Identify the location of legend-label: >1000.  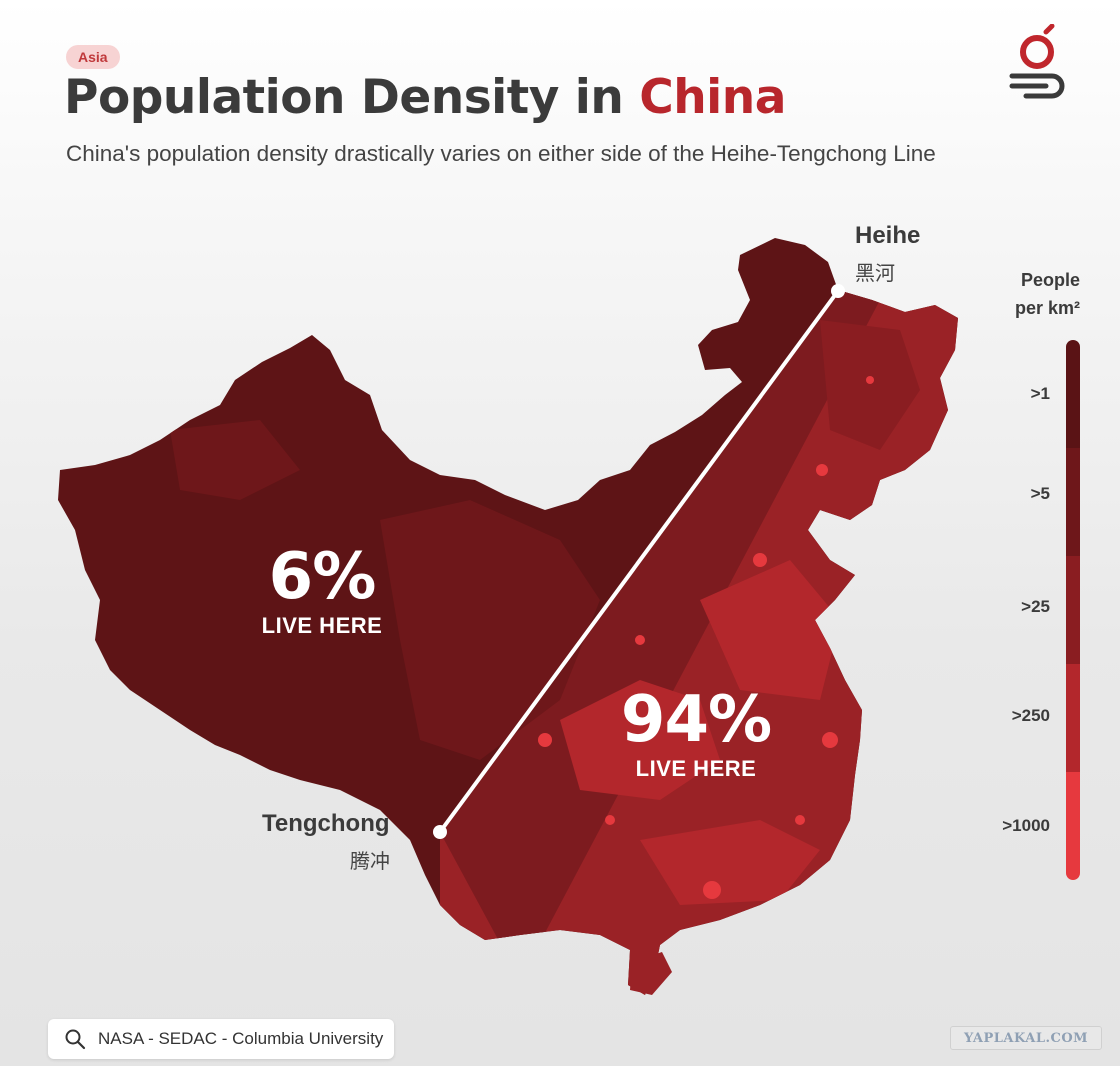
(1026, 825).